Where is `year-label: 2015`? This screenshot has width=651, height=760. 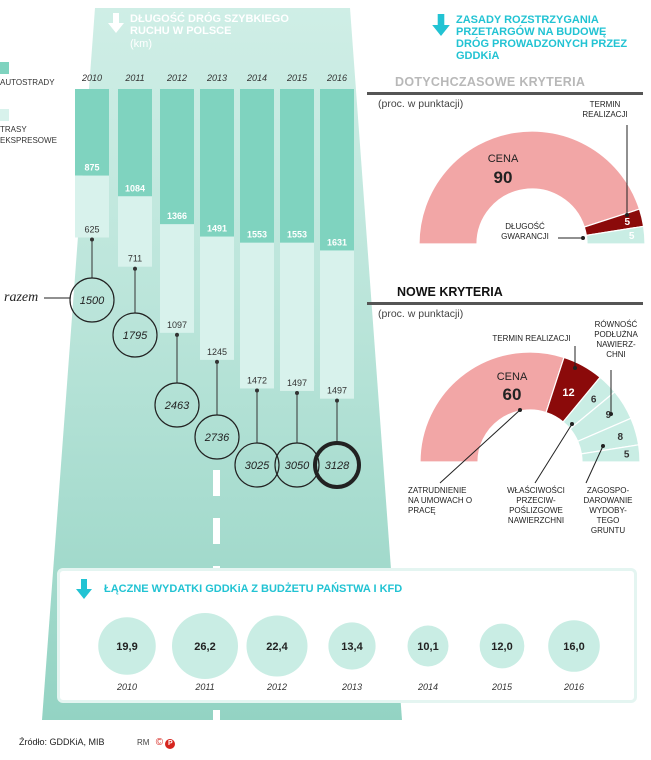 year-label: 2015 is located at coordinates (297, 78).